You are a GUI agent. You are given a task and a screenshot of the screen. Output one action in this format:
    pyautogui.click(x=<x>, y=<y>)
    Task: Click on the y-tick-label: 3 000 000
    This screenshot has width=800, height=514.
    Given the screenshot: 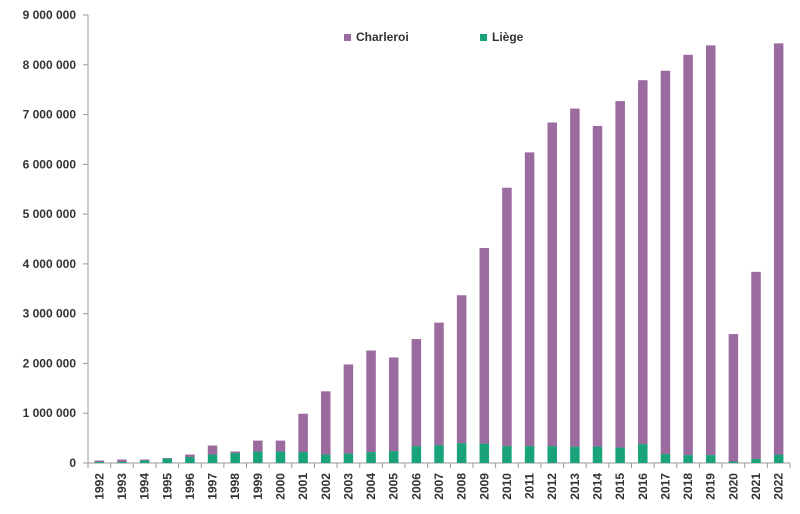 What is the action you would take?
    pyautogui.click(x=50, y=314)
    